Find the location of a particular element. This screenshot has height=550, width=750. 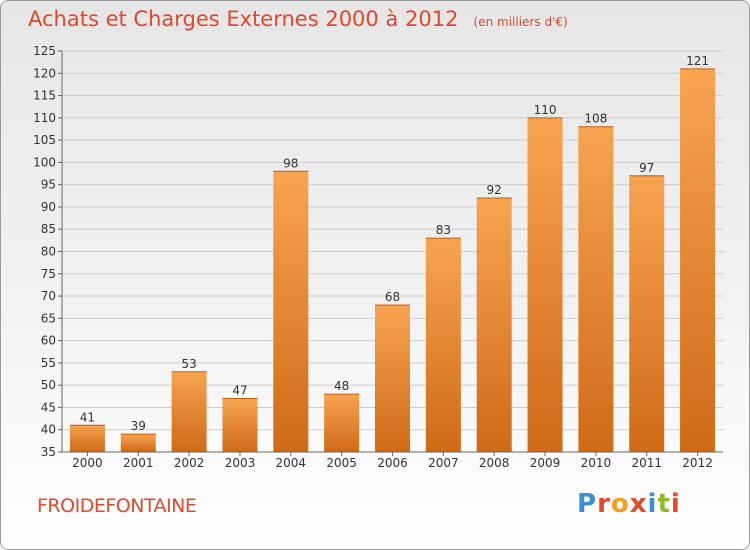

y-tick-label: 55 is located at coordinates (48, 363).